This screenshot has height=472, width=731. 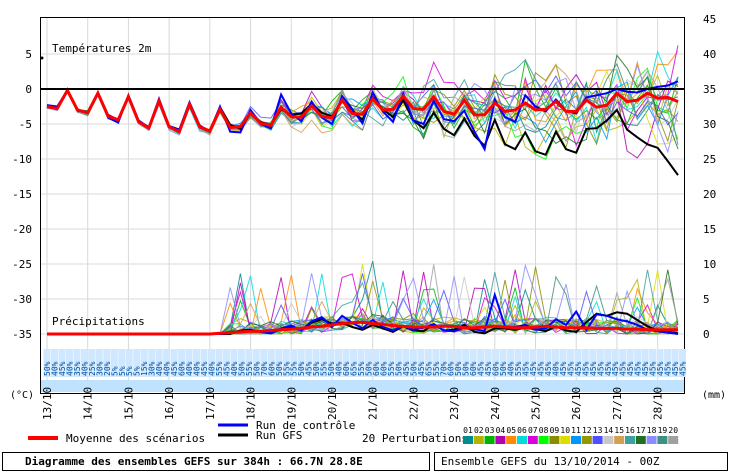 I want to click on perturbation-number: 17, so click(x=641, y=430).